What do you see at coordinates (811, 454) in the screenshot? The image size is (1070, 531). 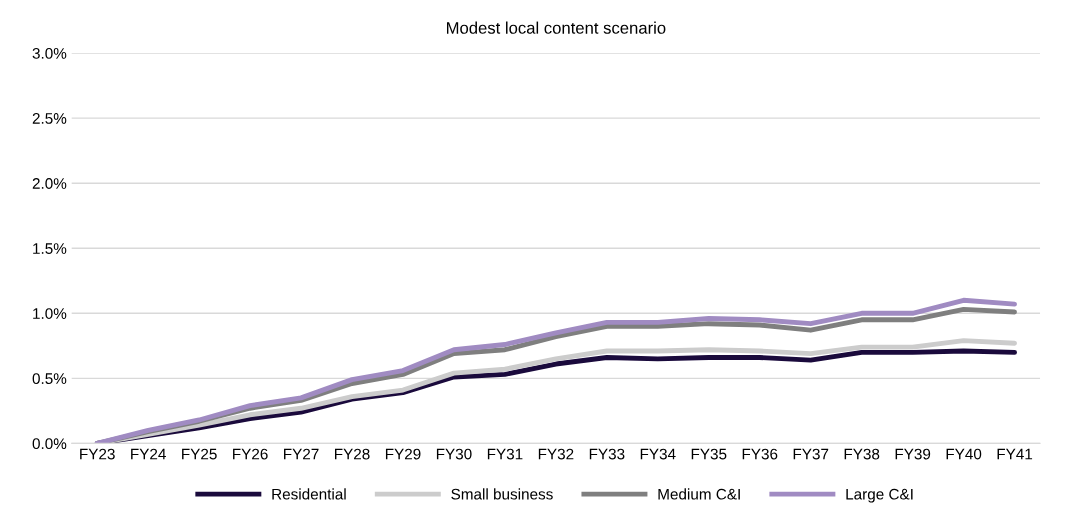 I see `x-tick-label: FY37` at bounding box center [811, 454].